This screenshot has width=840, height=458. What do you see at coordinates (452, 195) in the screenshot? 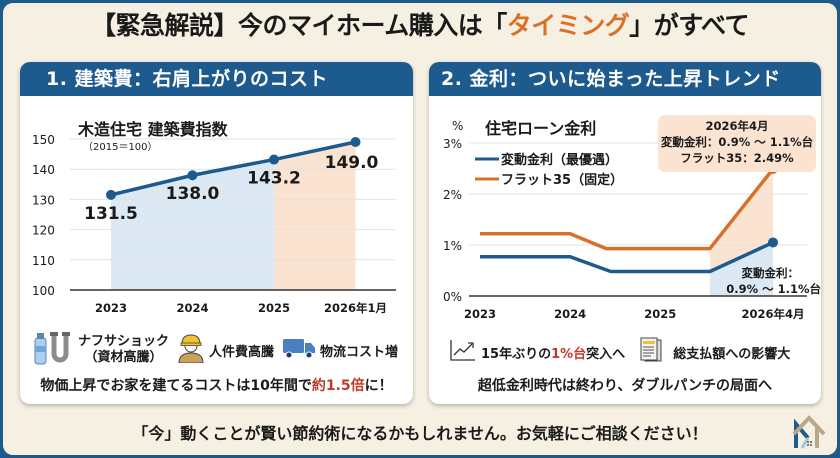
I see `y-tick-label: 2%` at bounding box center [452, 195].